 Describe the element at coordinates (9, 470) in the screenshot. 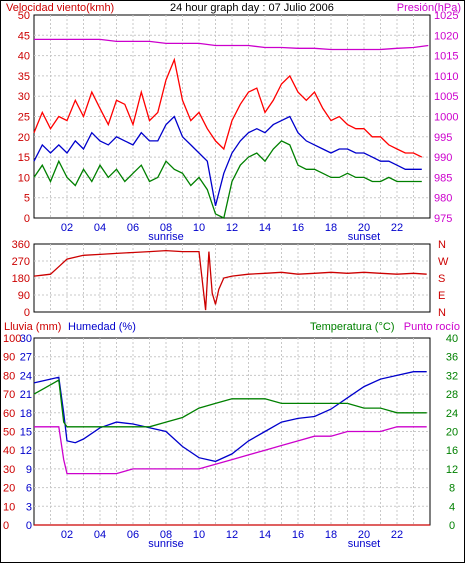

I see `humidity-tick-label: 30` at that location.